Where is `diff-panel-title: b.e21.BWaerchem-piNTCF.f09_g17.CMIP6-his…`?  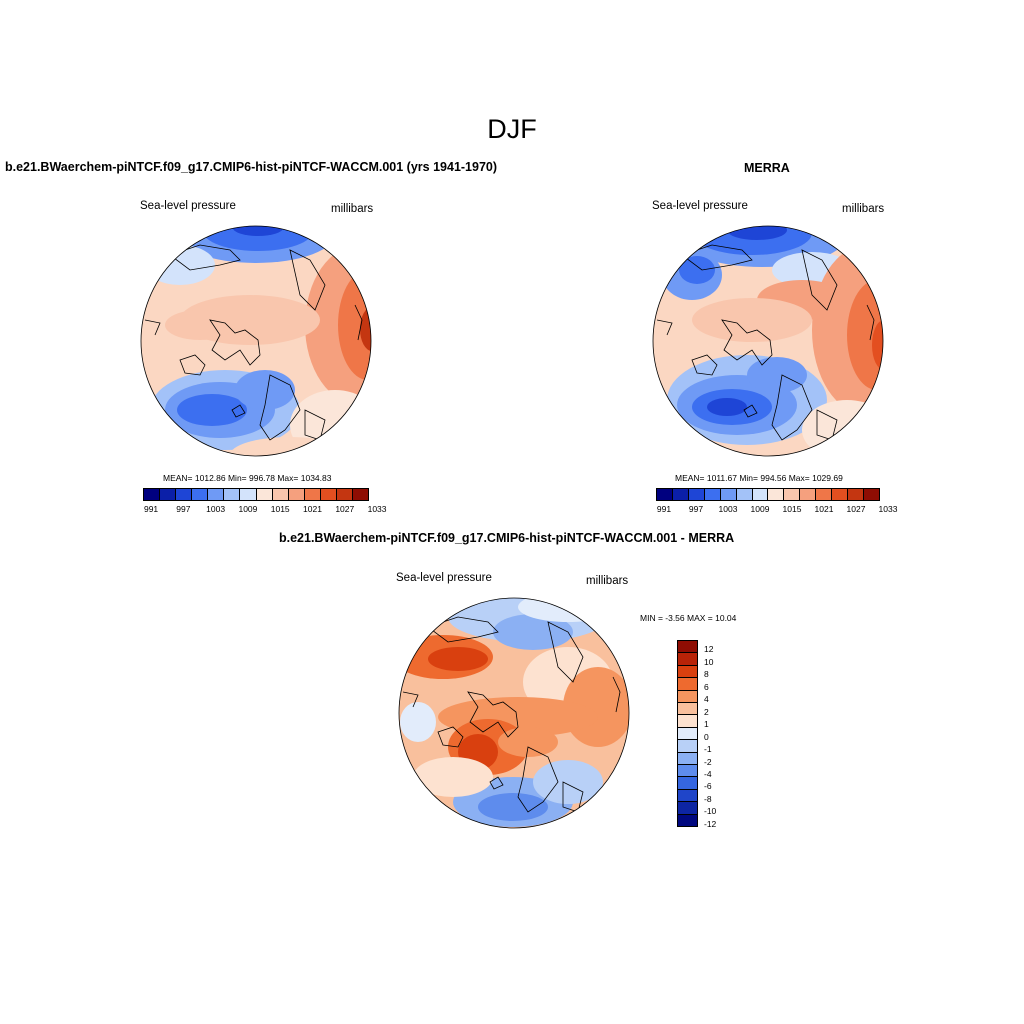
diff-panel-title: b.e21.BWaerchem-piNTCF.f09_g17.CMIP6-his… is located at coordinates (507, 538).